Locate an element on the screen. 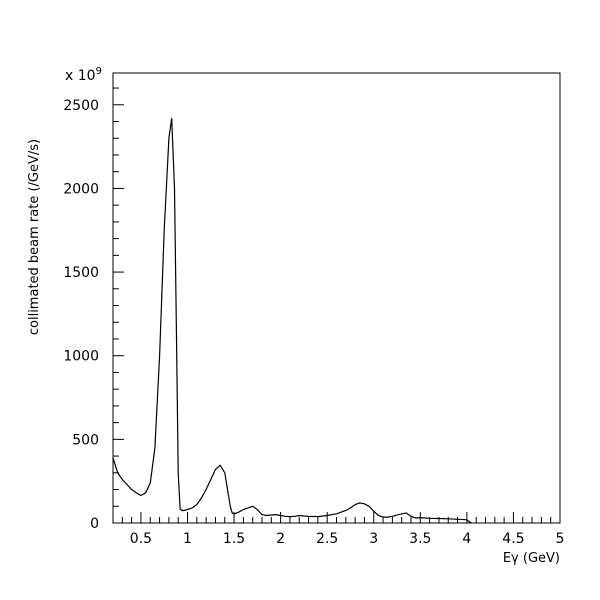 This screenshot has width=600, height=600. y-tick-label: 1000 is located at coordinates (81, 357).